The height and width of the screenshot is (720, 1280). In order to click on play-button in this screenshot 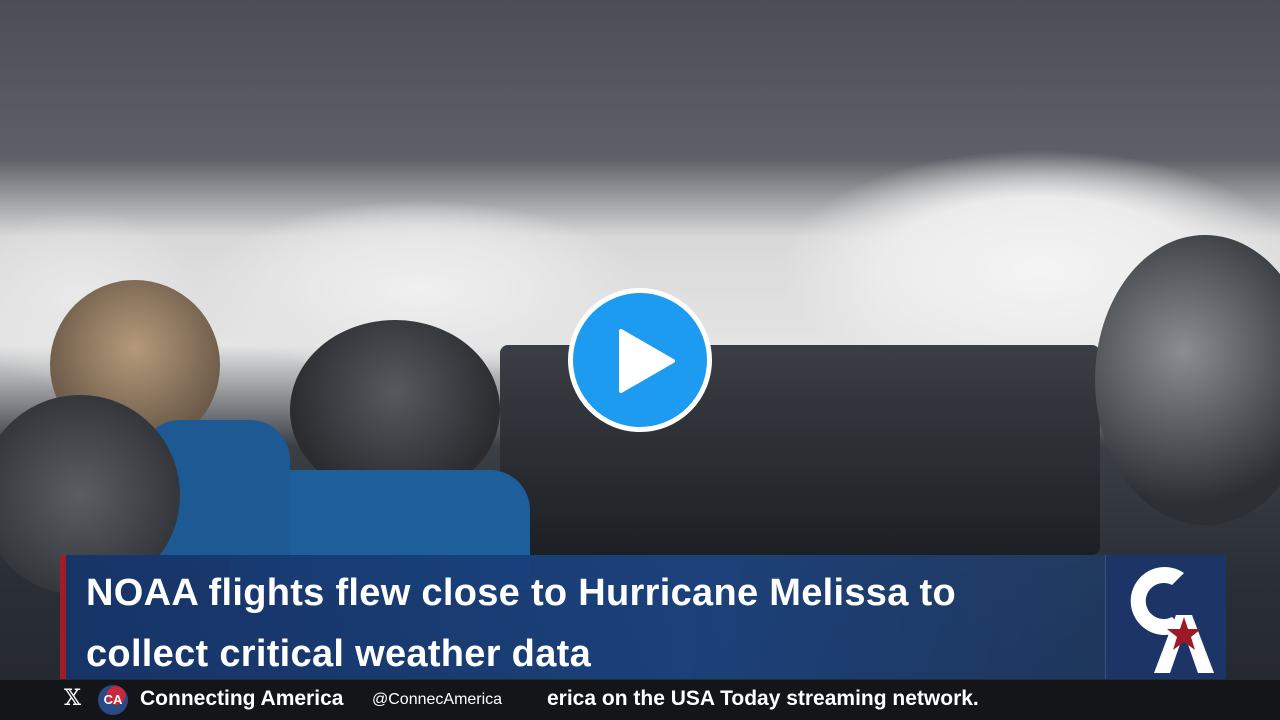, I will do `click(640, 360)`.